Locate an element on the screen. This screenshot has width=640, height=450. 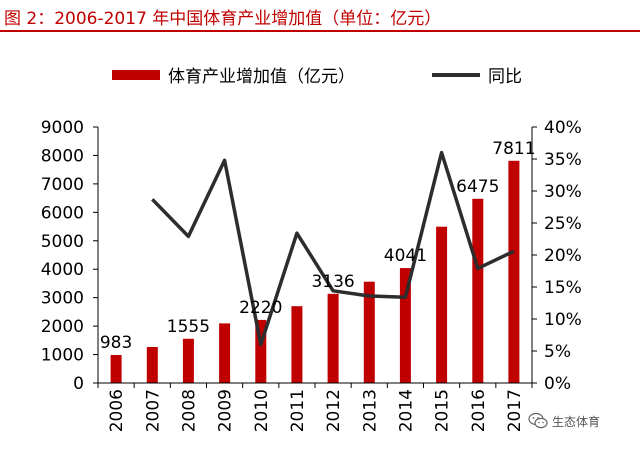
y-left-tick-label: 5000 is located at coordinates (62, 242).